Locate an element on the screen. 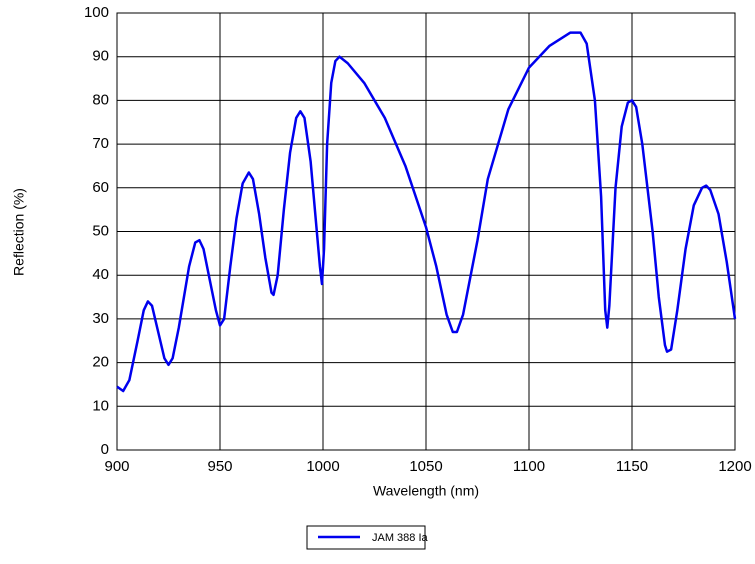 This screenshot has width=755, height=564. x-tick-label: 1050 is located at coordinates (425, 466).